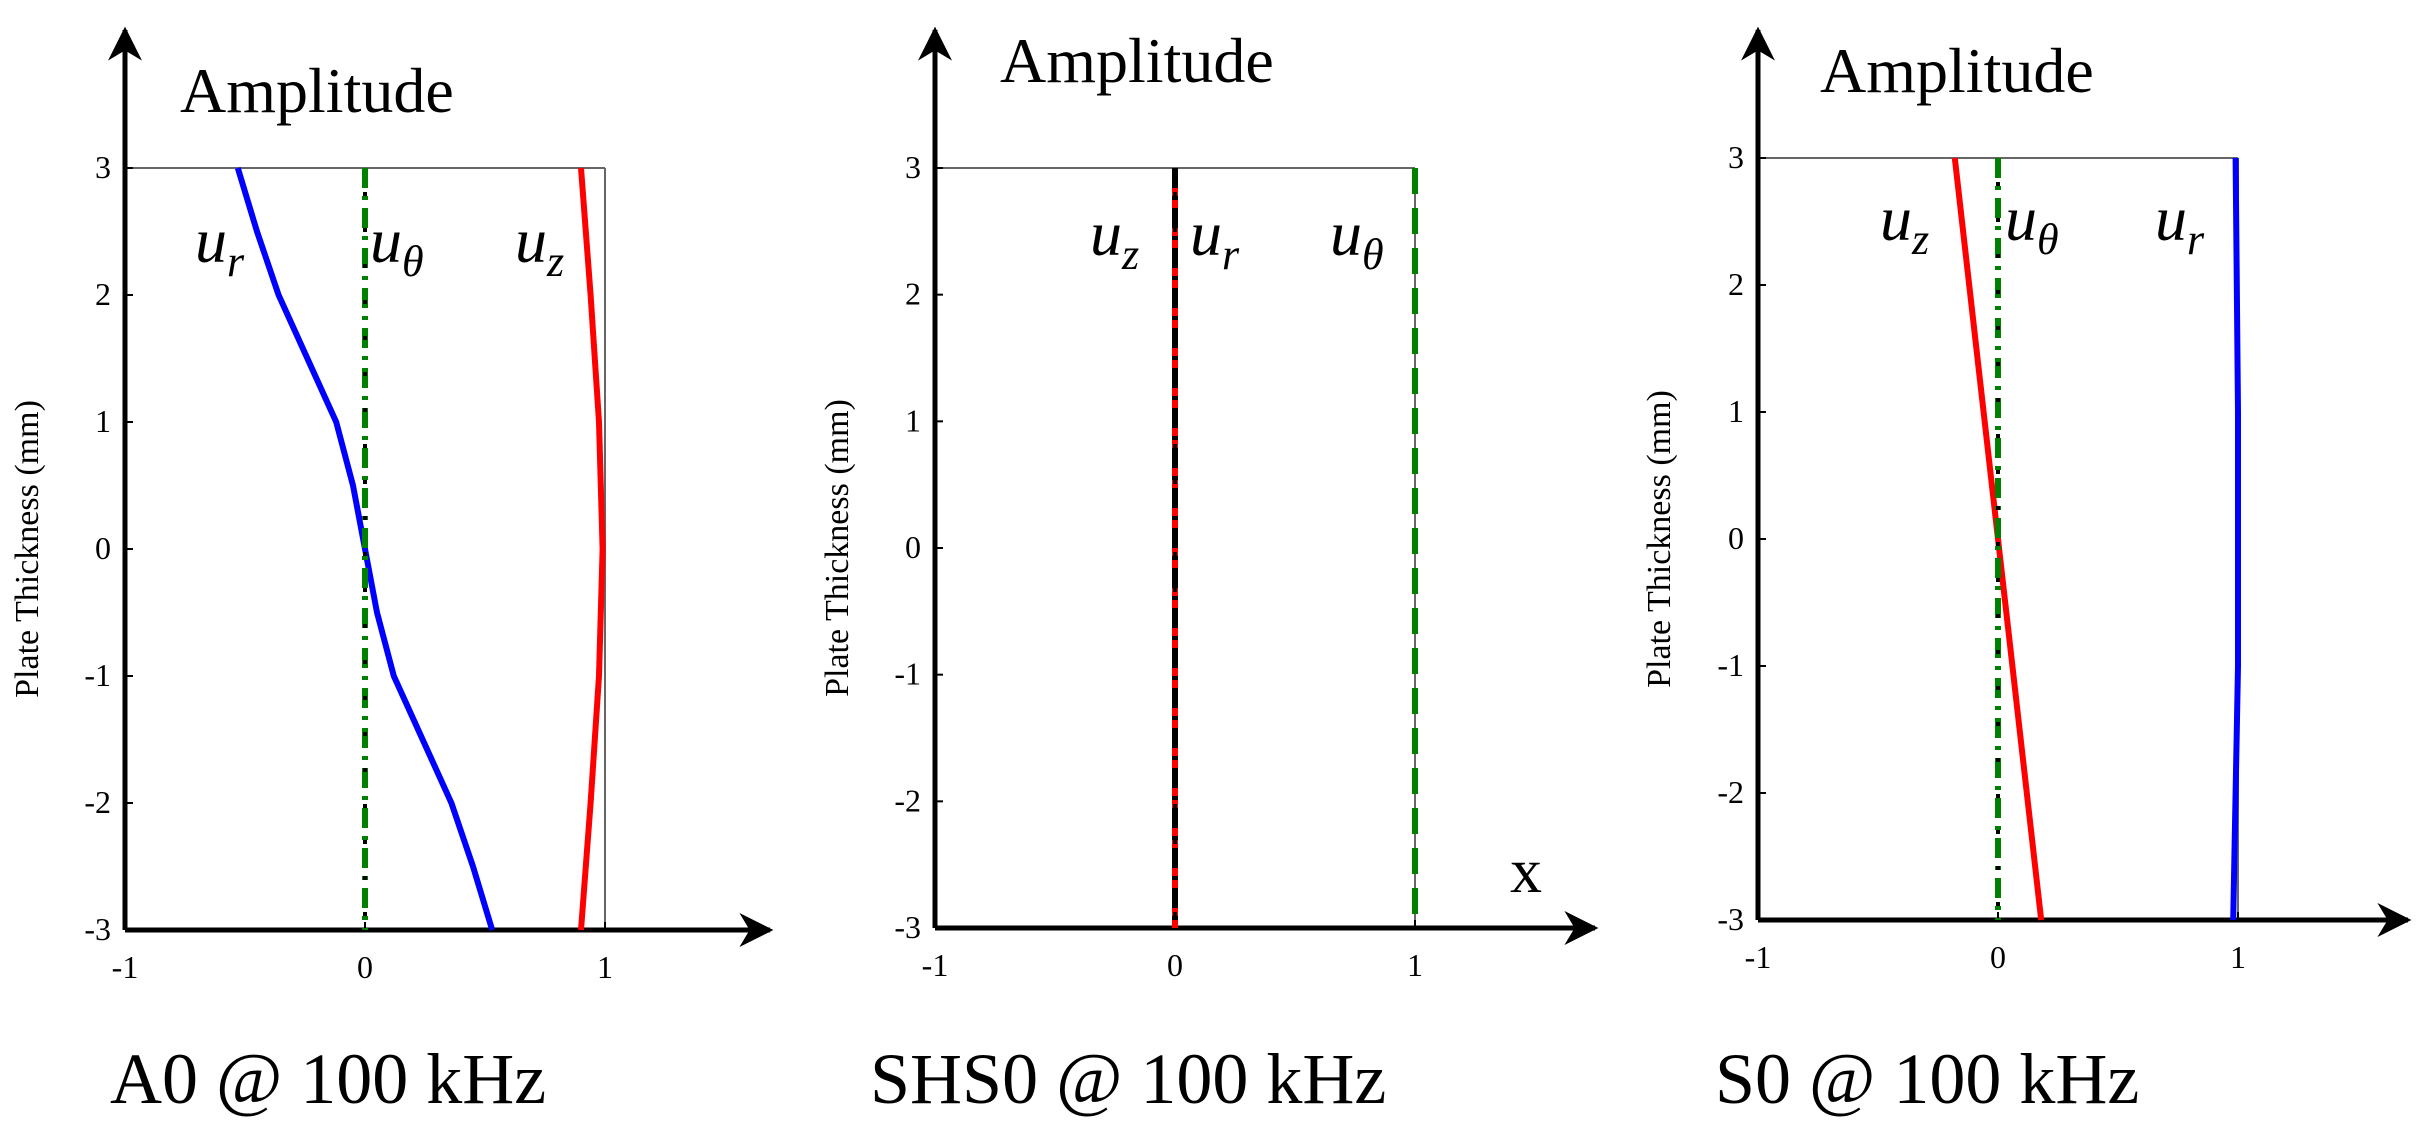 This screenshot has height=1137, width=2422. What do you see at coordinates (328, 1079) in the screenshot?
I see `chart-caption: A0 @ 100 kHz` at bounding box center [328, 1079].